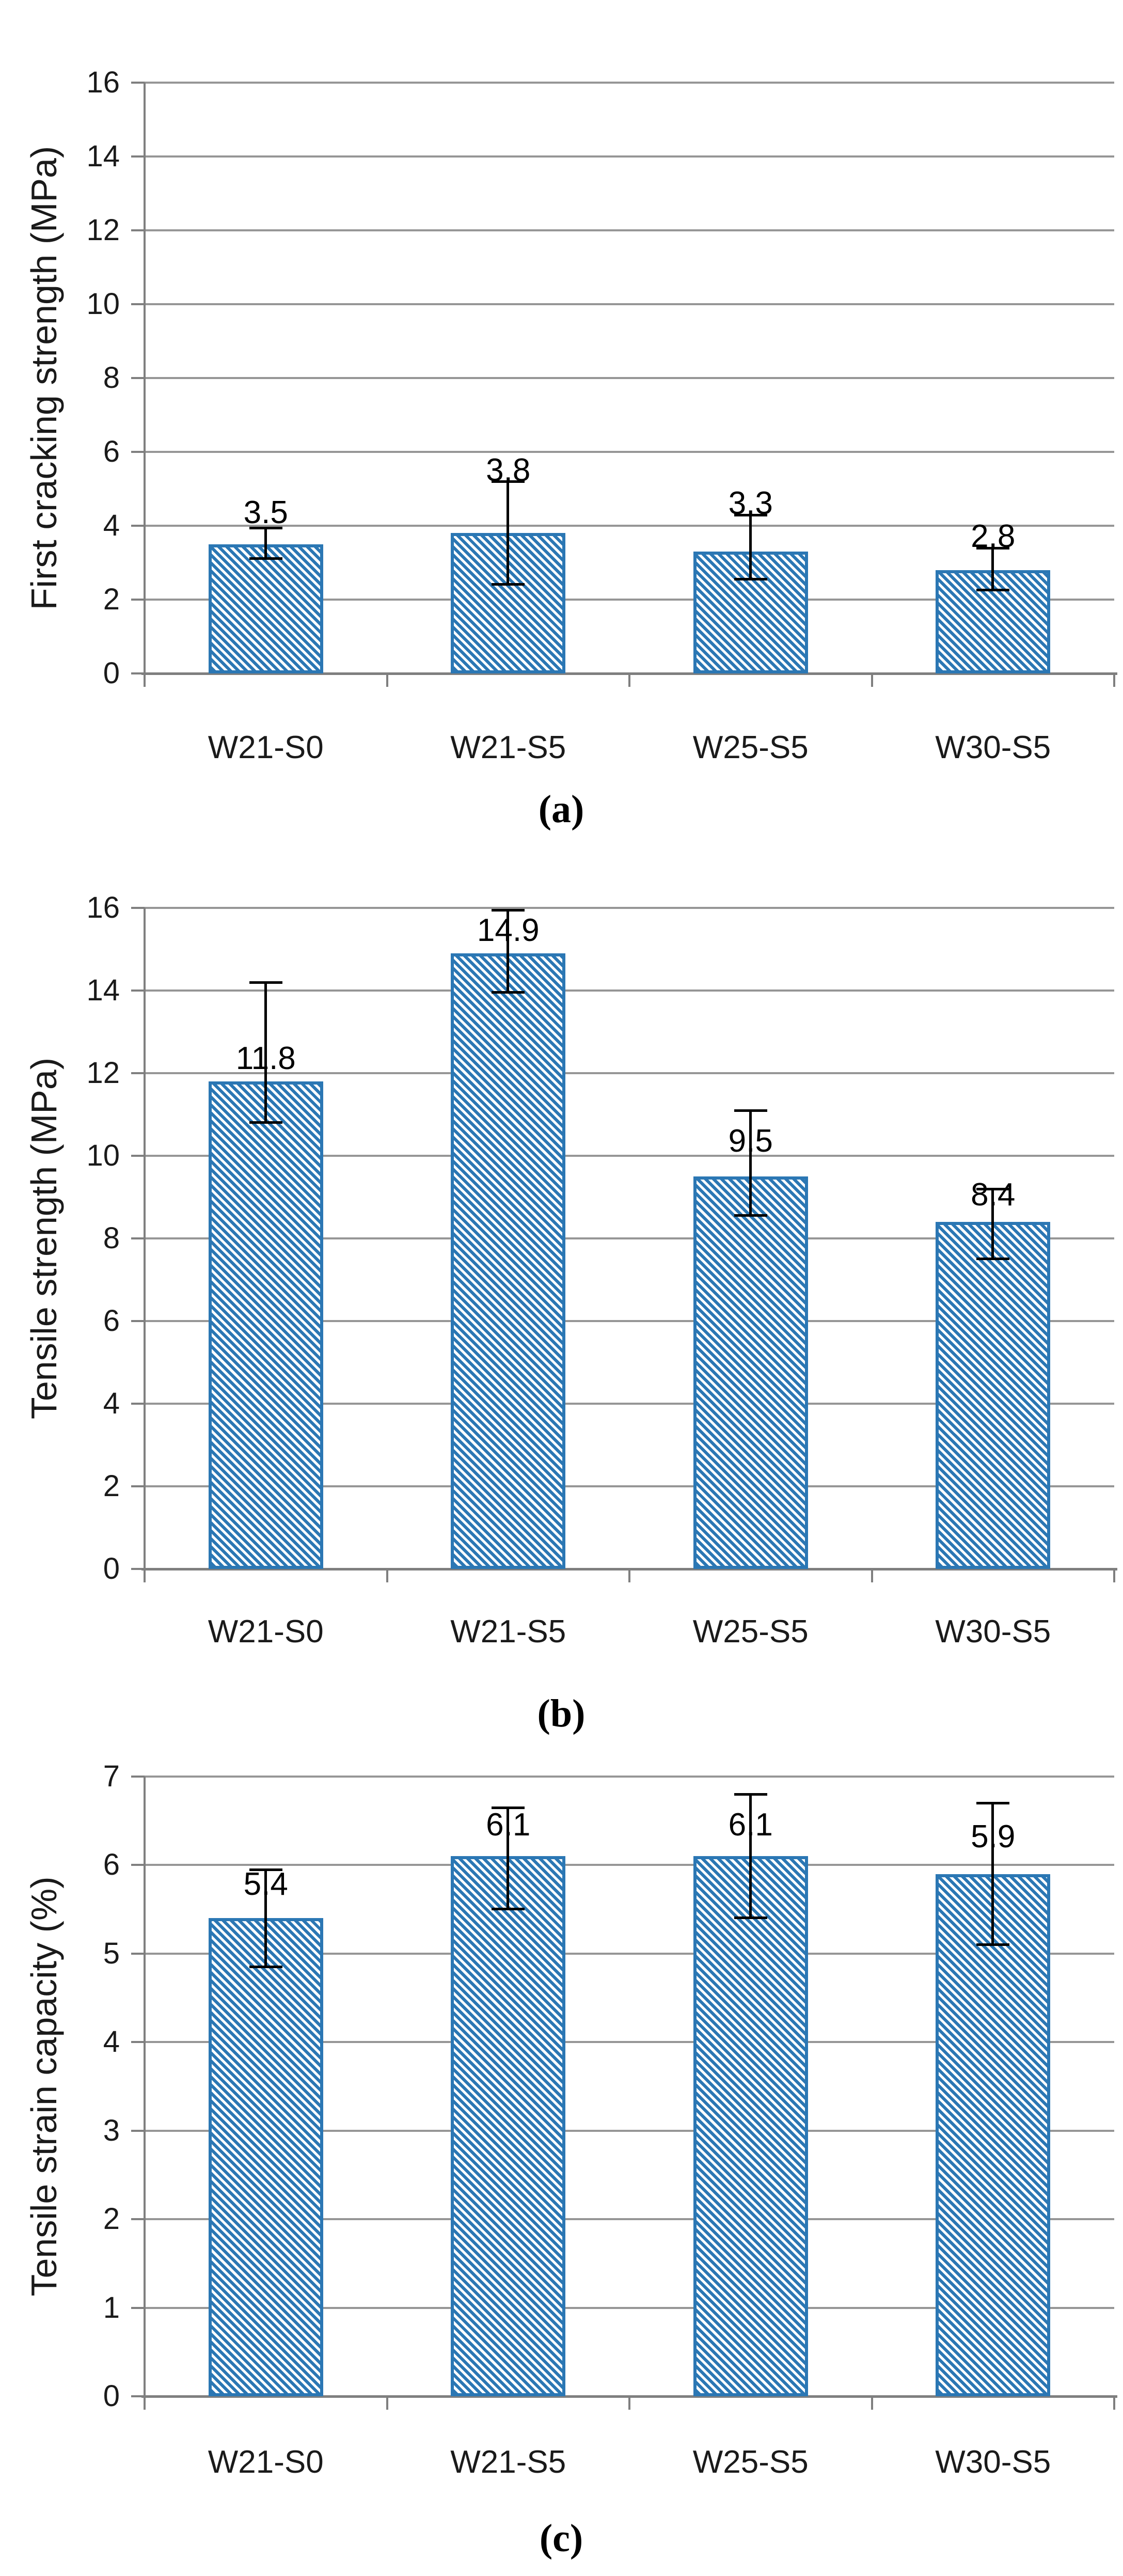  What do you see at coordinates (44, 2086) in the screenshot?
I see `y-axis-title: Tensile strain capacity (%)` at bounding box center [44, 2086].